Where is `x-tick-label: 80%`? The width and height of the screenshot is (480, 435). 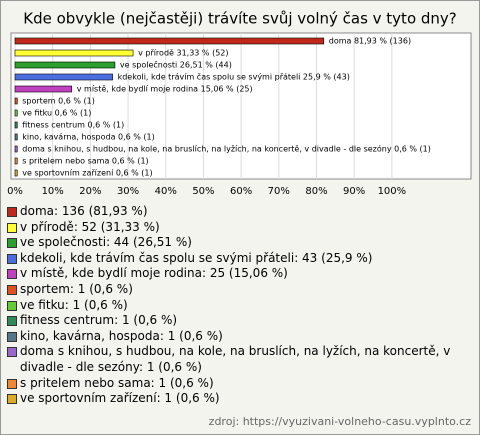
x-tick-label: 80% is located at coordinates (316, 191).